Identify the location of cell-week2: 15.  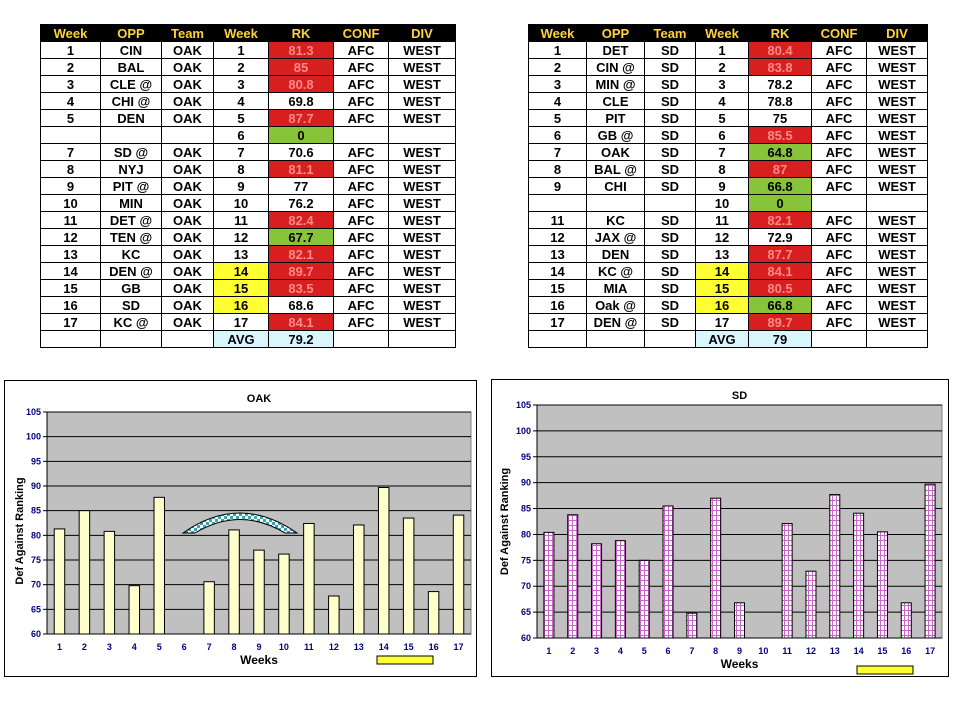
(722, 288).